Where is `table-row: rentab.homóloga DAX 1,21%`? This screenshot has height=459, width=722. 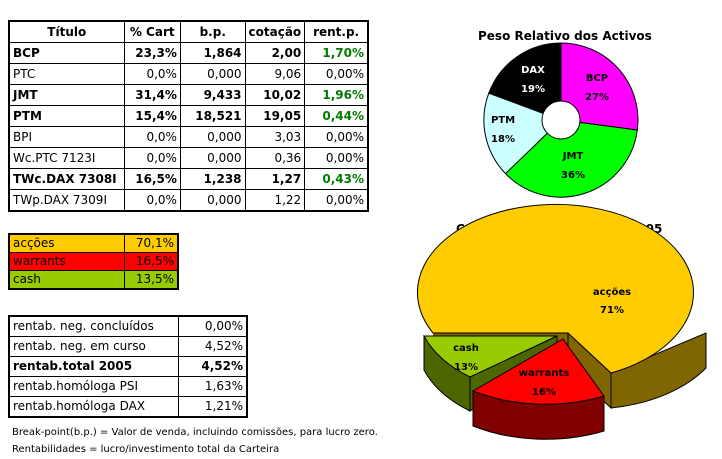
table-row: rentab.homóloga DAX 1,21% is located at coordinates (128, 407).